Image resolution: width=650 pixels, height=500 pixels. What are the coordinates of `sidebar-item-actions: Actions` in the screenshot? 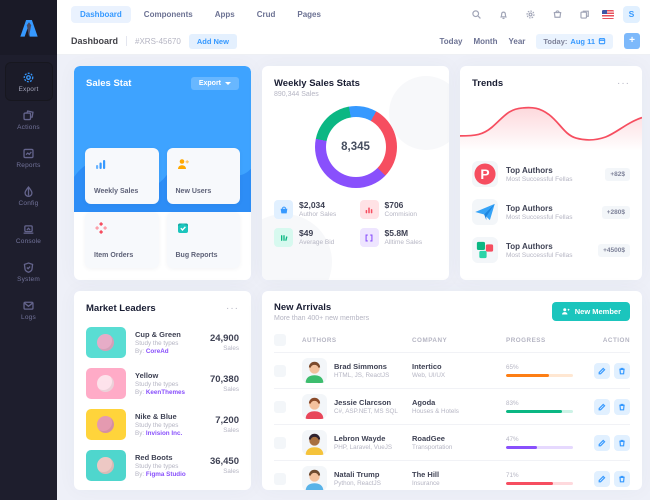 It's located at (29, 119).